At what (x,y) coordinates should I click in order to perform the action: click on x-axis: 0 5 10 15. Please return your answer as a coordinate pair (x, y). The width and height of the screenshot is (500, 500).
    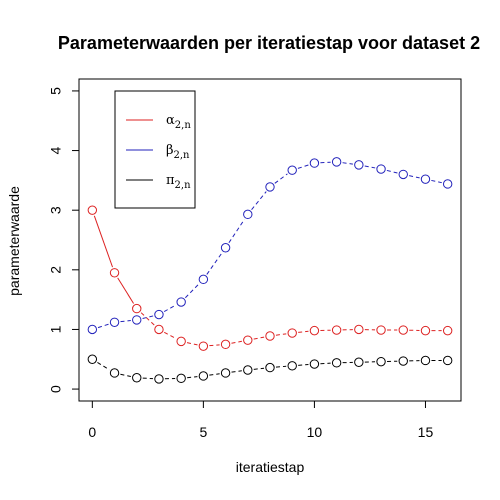
    Looking at the image, I should click on (261, 420).